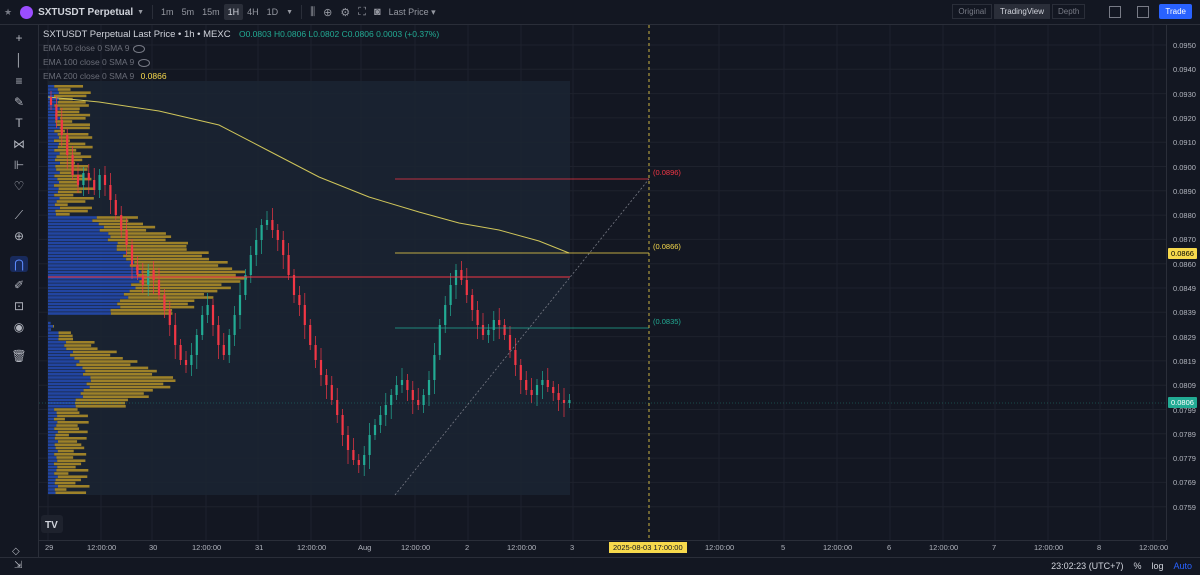 This screenshot has height=575, width=1200. What do you see at coordinates (1022, 11) in the screenshot?
I see `tab-tradingview: TradingView` at bounding box center [1022, 11].